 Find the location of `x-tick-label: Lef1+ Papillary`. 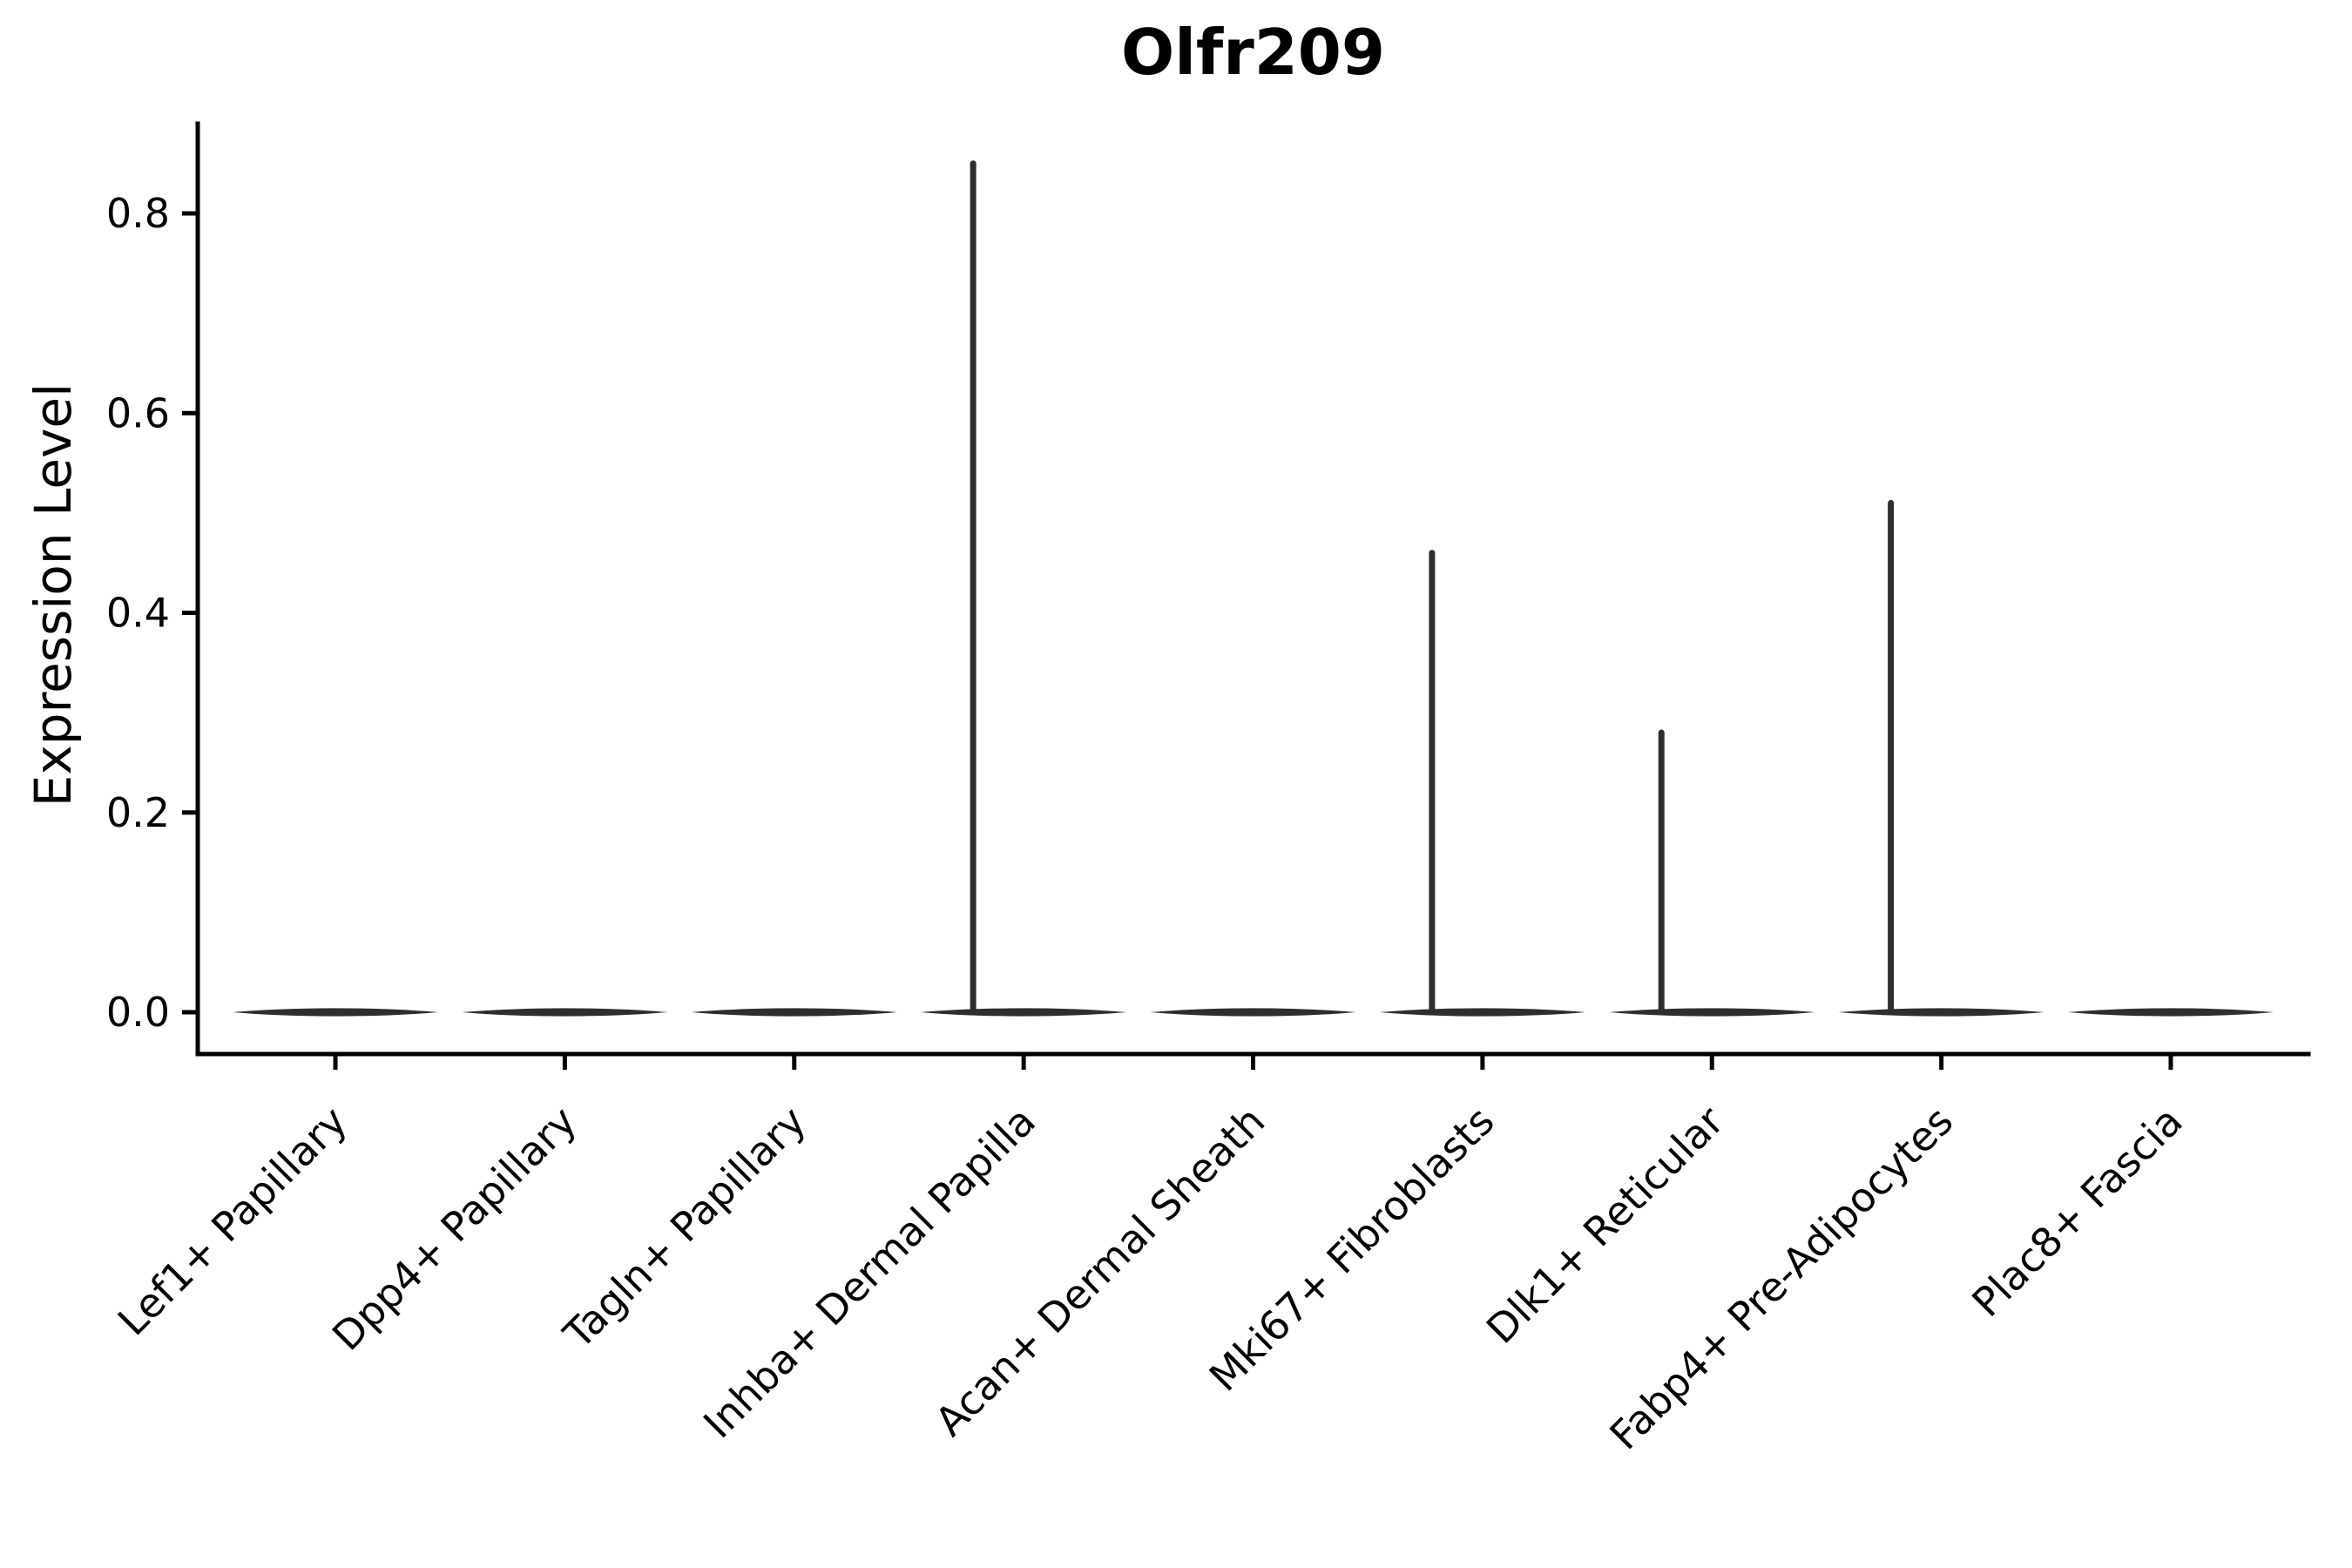

x-tick-label: Lef1+ Papillary is located at coordinates (233, 1221).